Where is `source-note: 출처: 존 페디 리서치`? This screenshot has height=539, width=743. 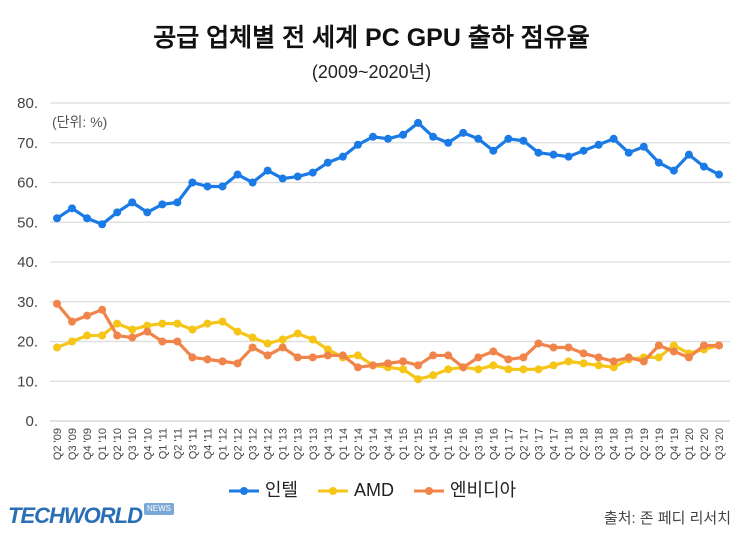 source-note: 출처: 존 페디 리서치 is located at coordinates (667, 518).